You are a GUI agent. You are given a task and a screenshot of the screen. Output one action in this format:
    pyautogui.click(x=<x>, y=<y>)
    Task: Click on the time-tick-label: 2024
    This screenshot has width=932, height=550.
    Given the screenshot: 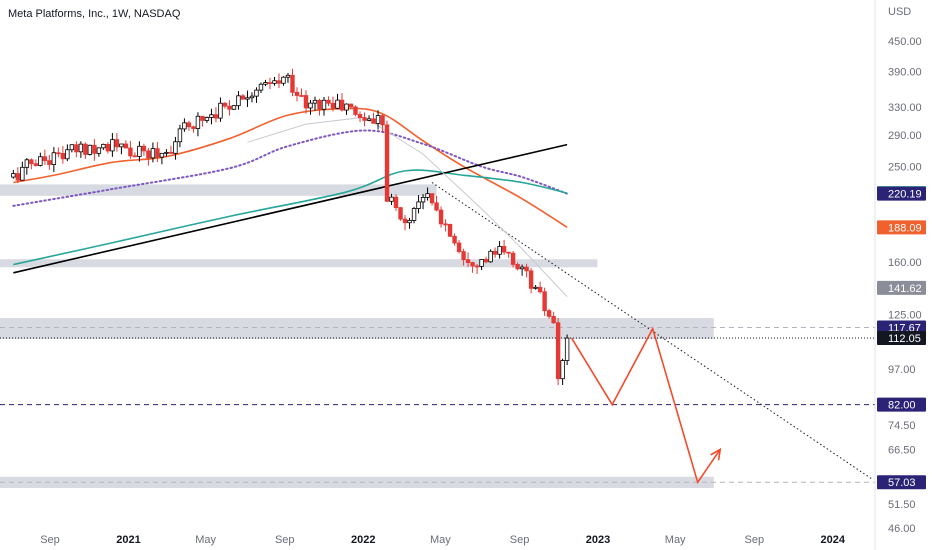 What is the action you would take?
    pyautogui.click(x=833, y=540)
    